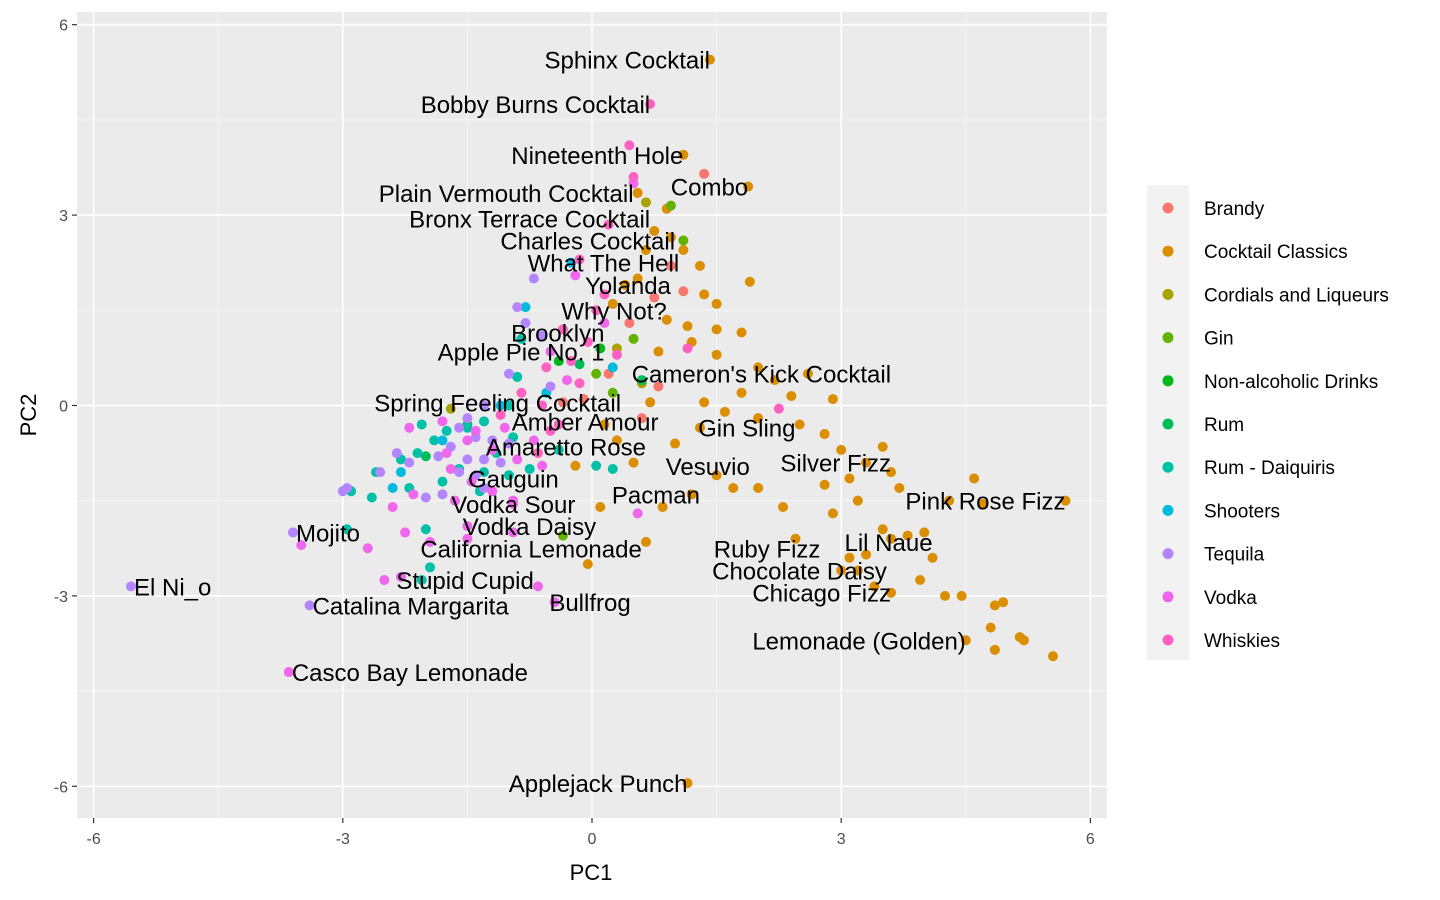  I want to click on y-axis-title: PC2, so click(28, 415).